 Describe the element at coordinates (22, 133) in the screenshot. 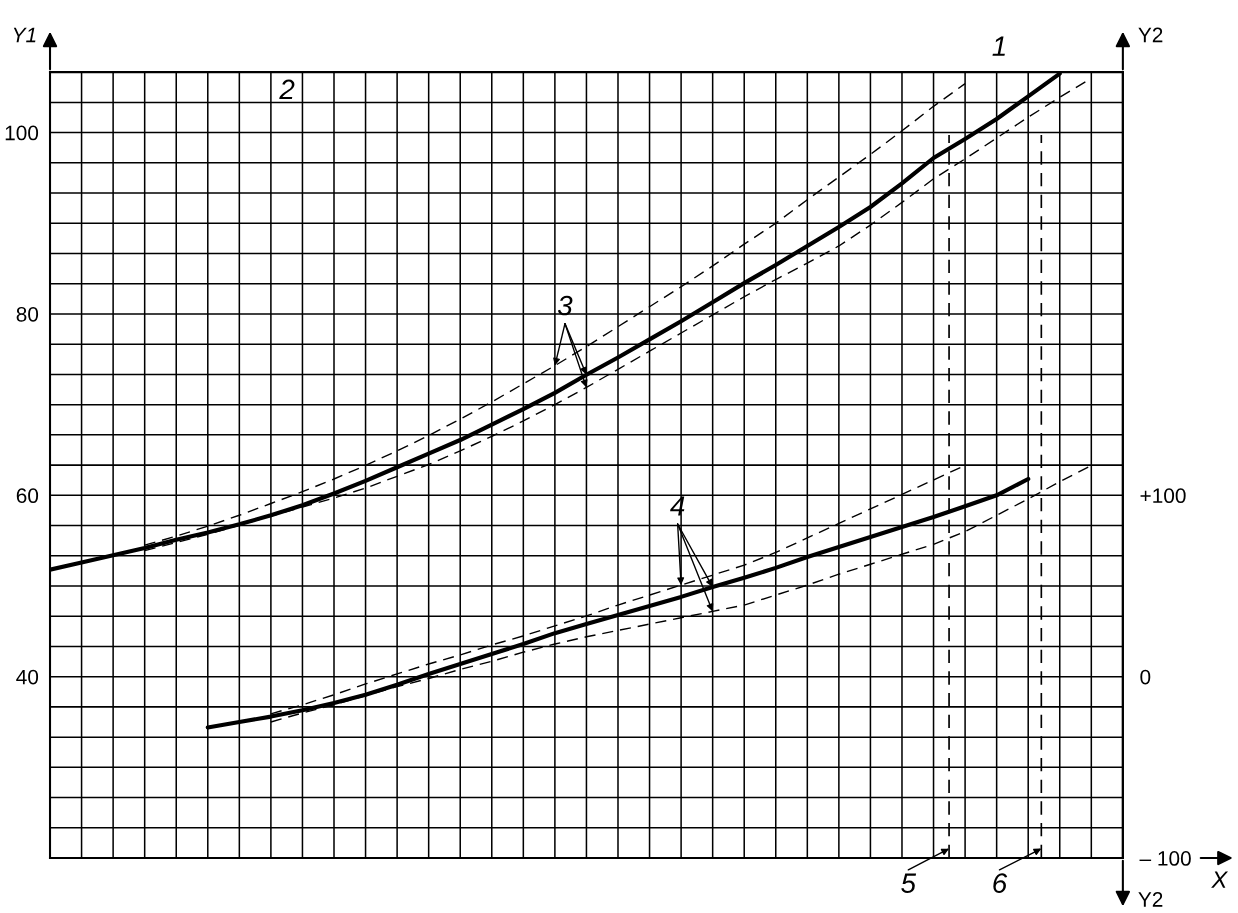

I see `y-tick-label: 100` at that location.